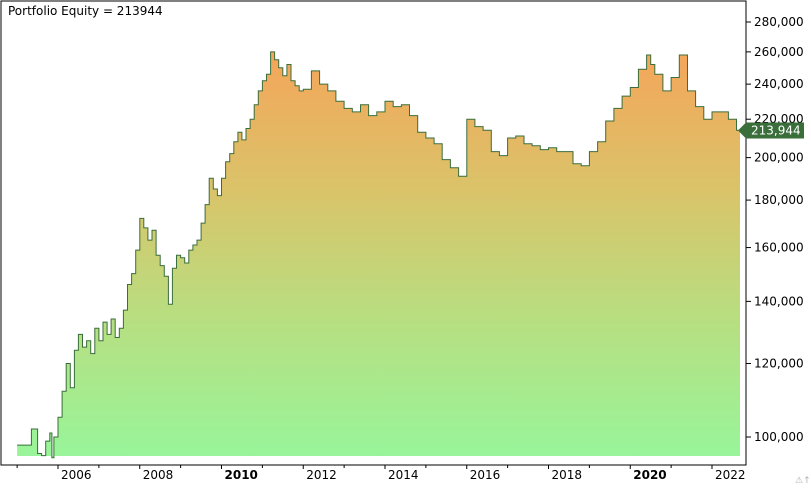 Image resolution: width=811 pixels, height=488 pixels. I want to click on x-tick-label: 2018, so click(567, 475).